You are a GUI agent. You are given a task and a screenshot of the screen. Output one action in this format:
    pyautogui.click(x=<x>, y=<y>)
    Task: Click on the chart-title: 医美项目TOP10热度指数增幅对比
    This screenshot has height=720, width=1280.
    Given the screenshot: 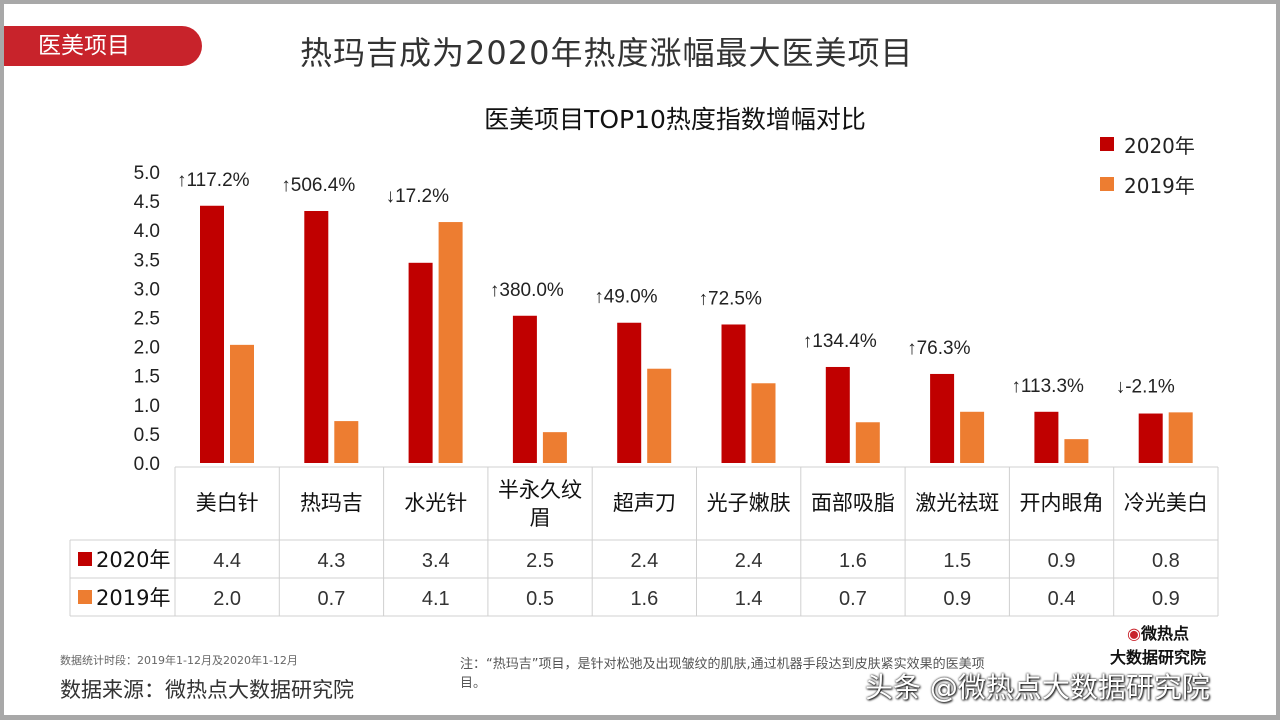 What is the action you would take?
    pyautogui.click(x=675, y=119)
    